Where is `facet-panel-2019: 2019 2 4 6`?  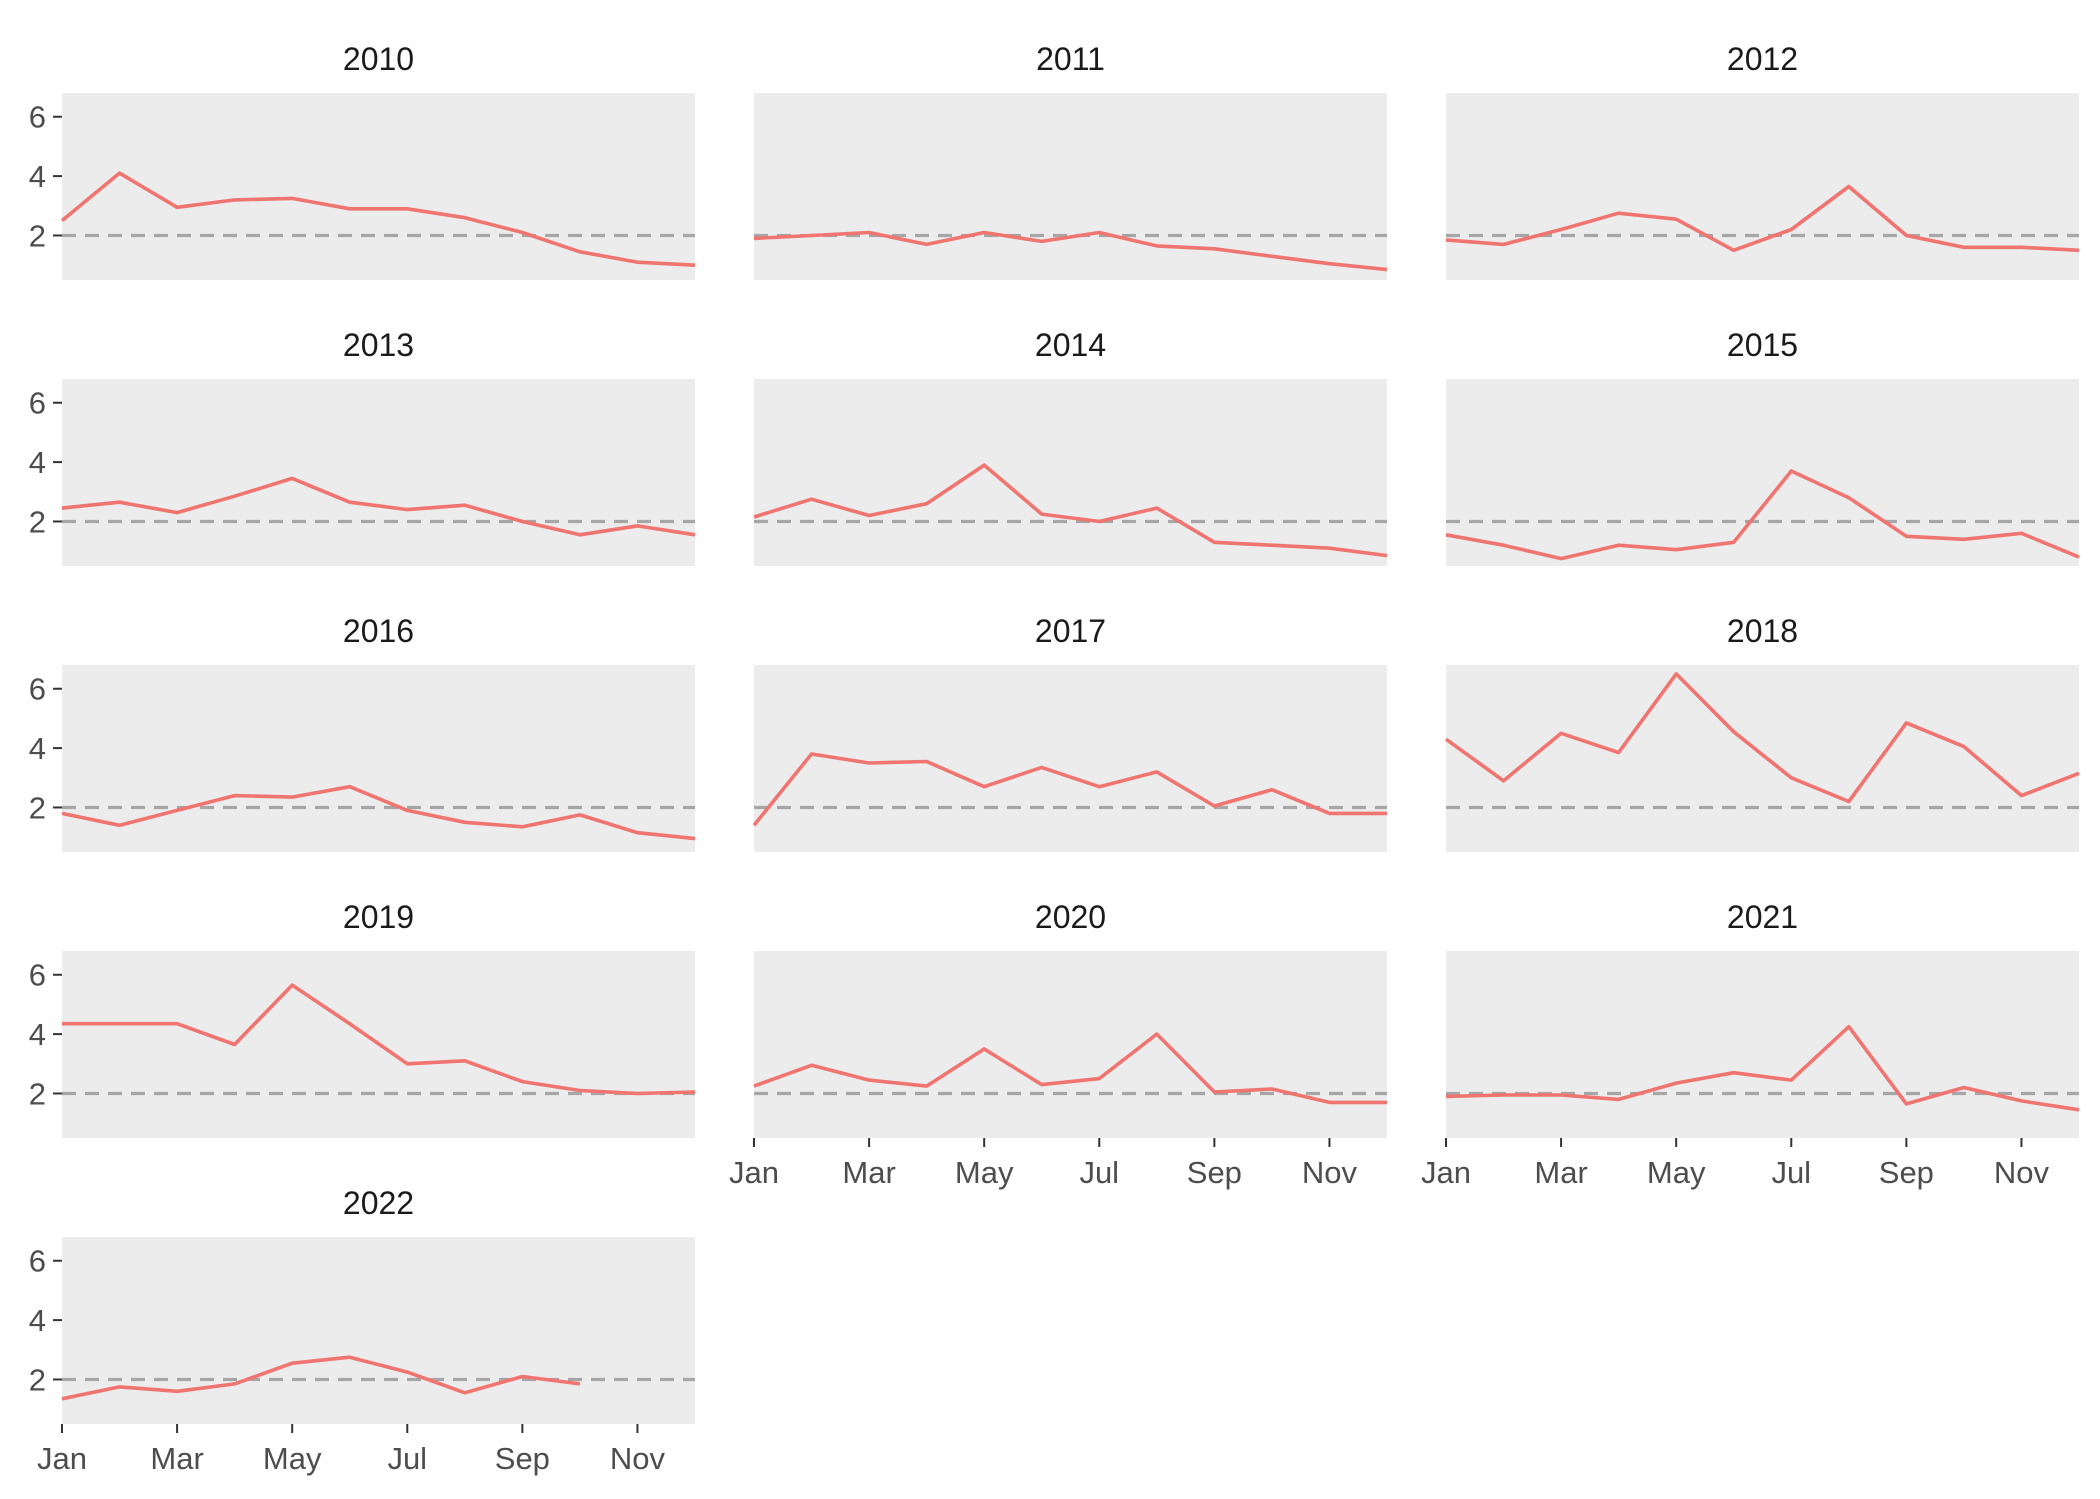
facet-panel-2019: 2019 2 4 6 is located at coordinates (362, 1018).